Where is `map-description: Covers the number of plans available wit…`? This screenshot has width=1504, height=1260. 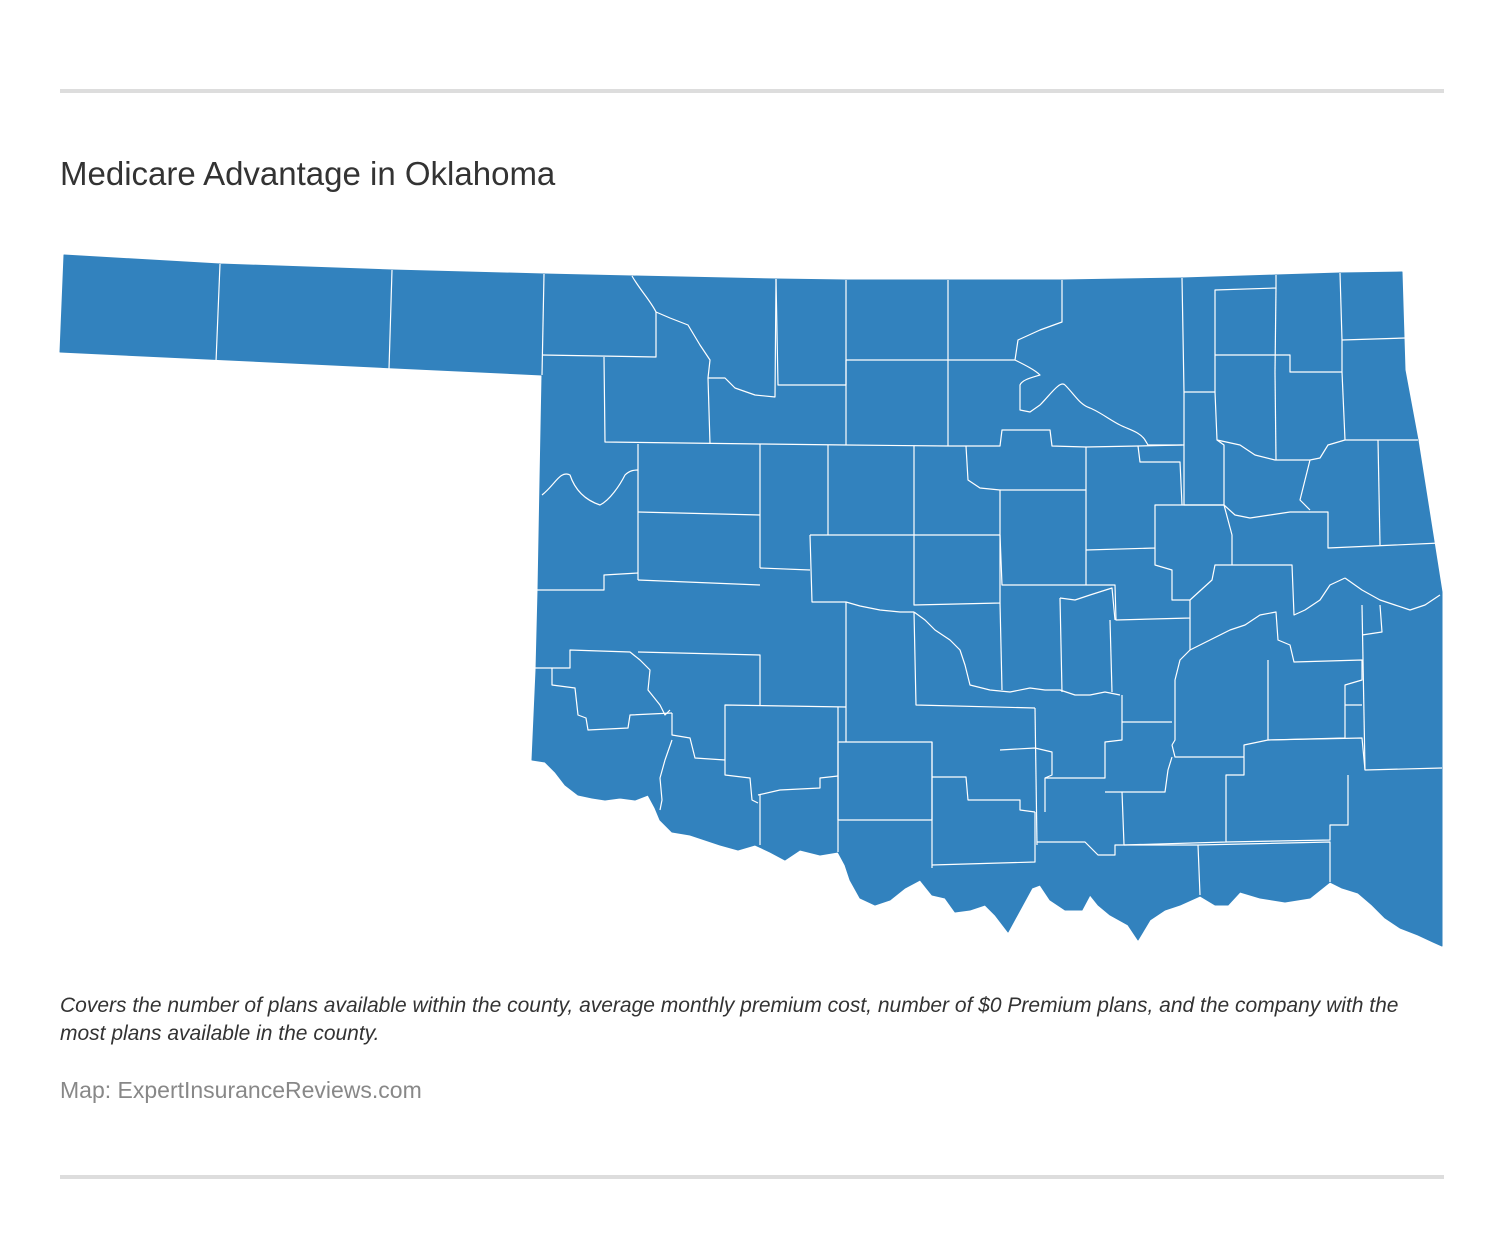 map-description: Covers the number of plans available wit… is located at coordinates (729, 1019).